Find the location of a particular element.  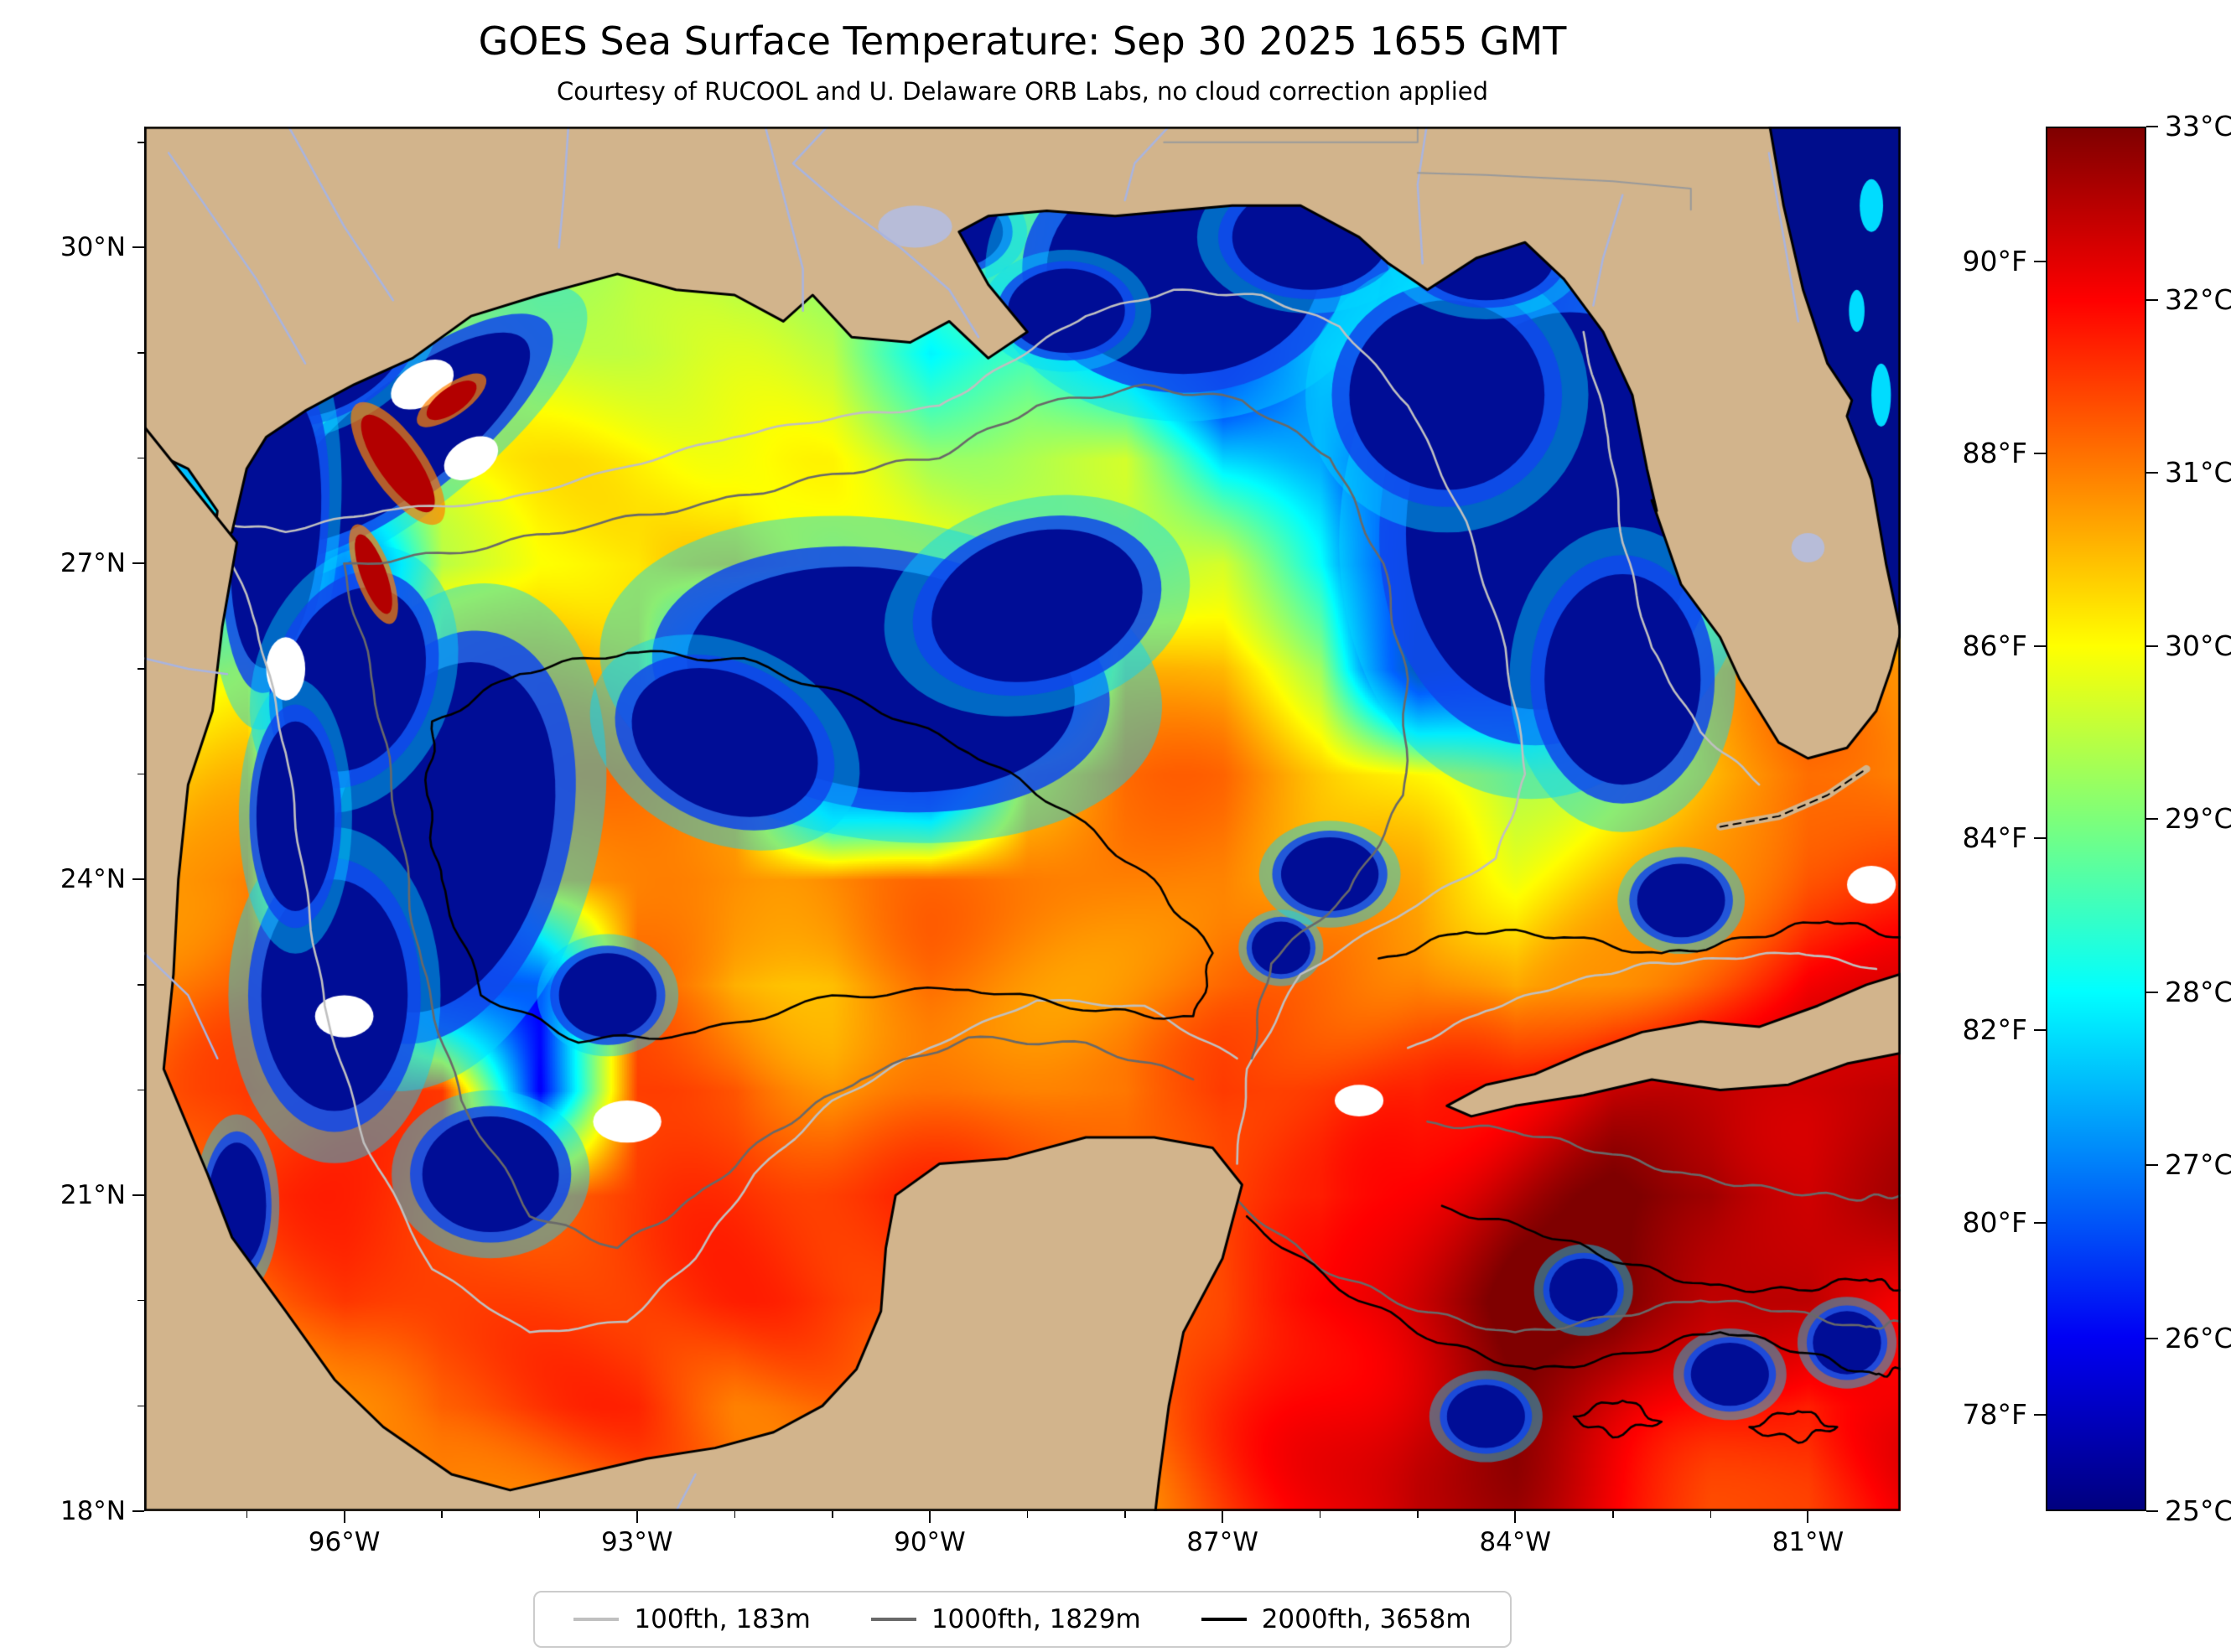

colorbar-label-c: 30°C is located at coordinates (2198, 645).